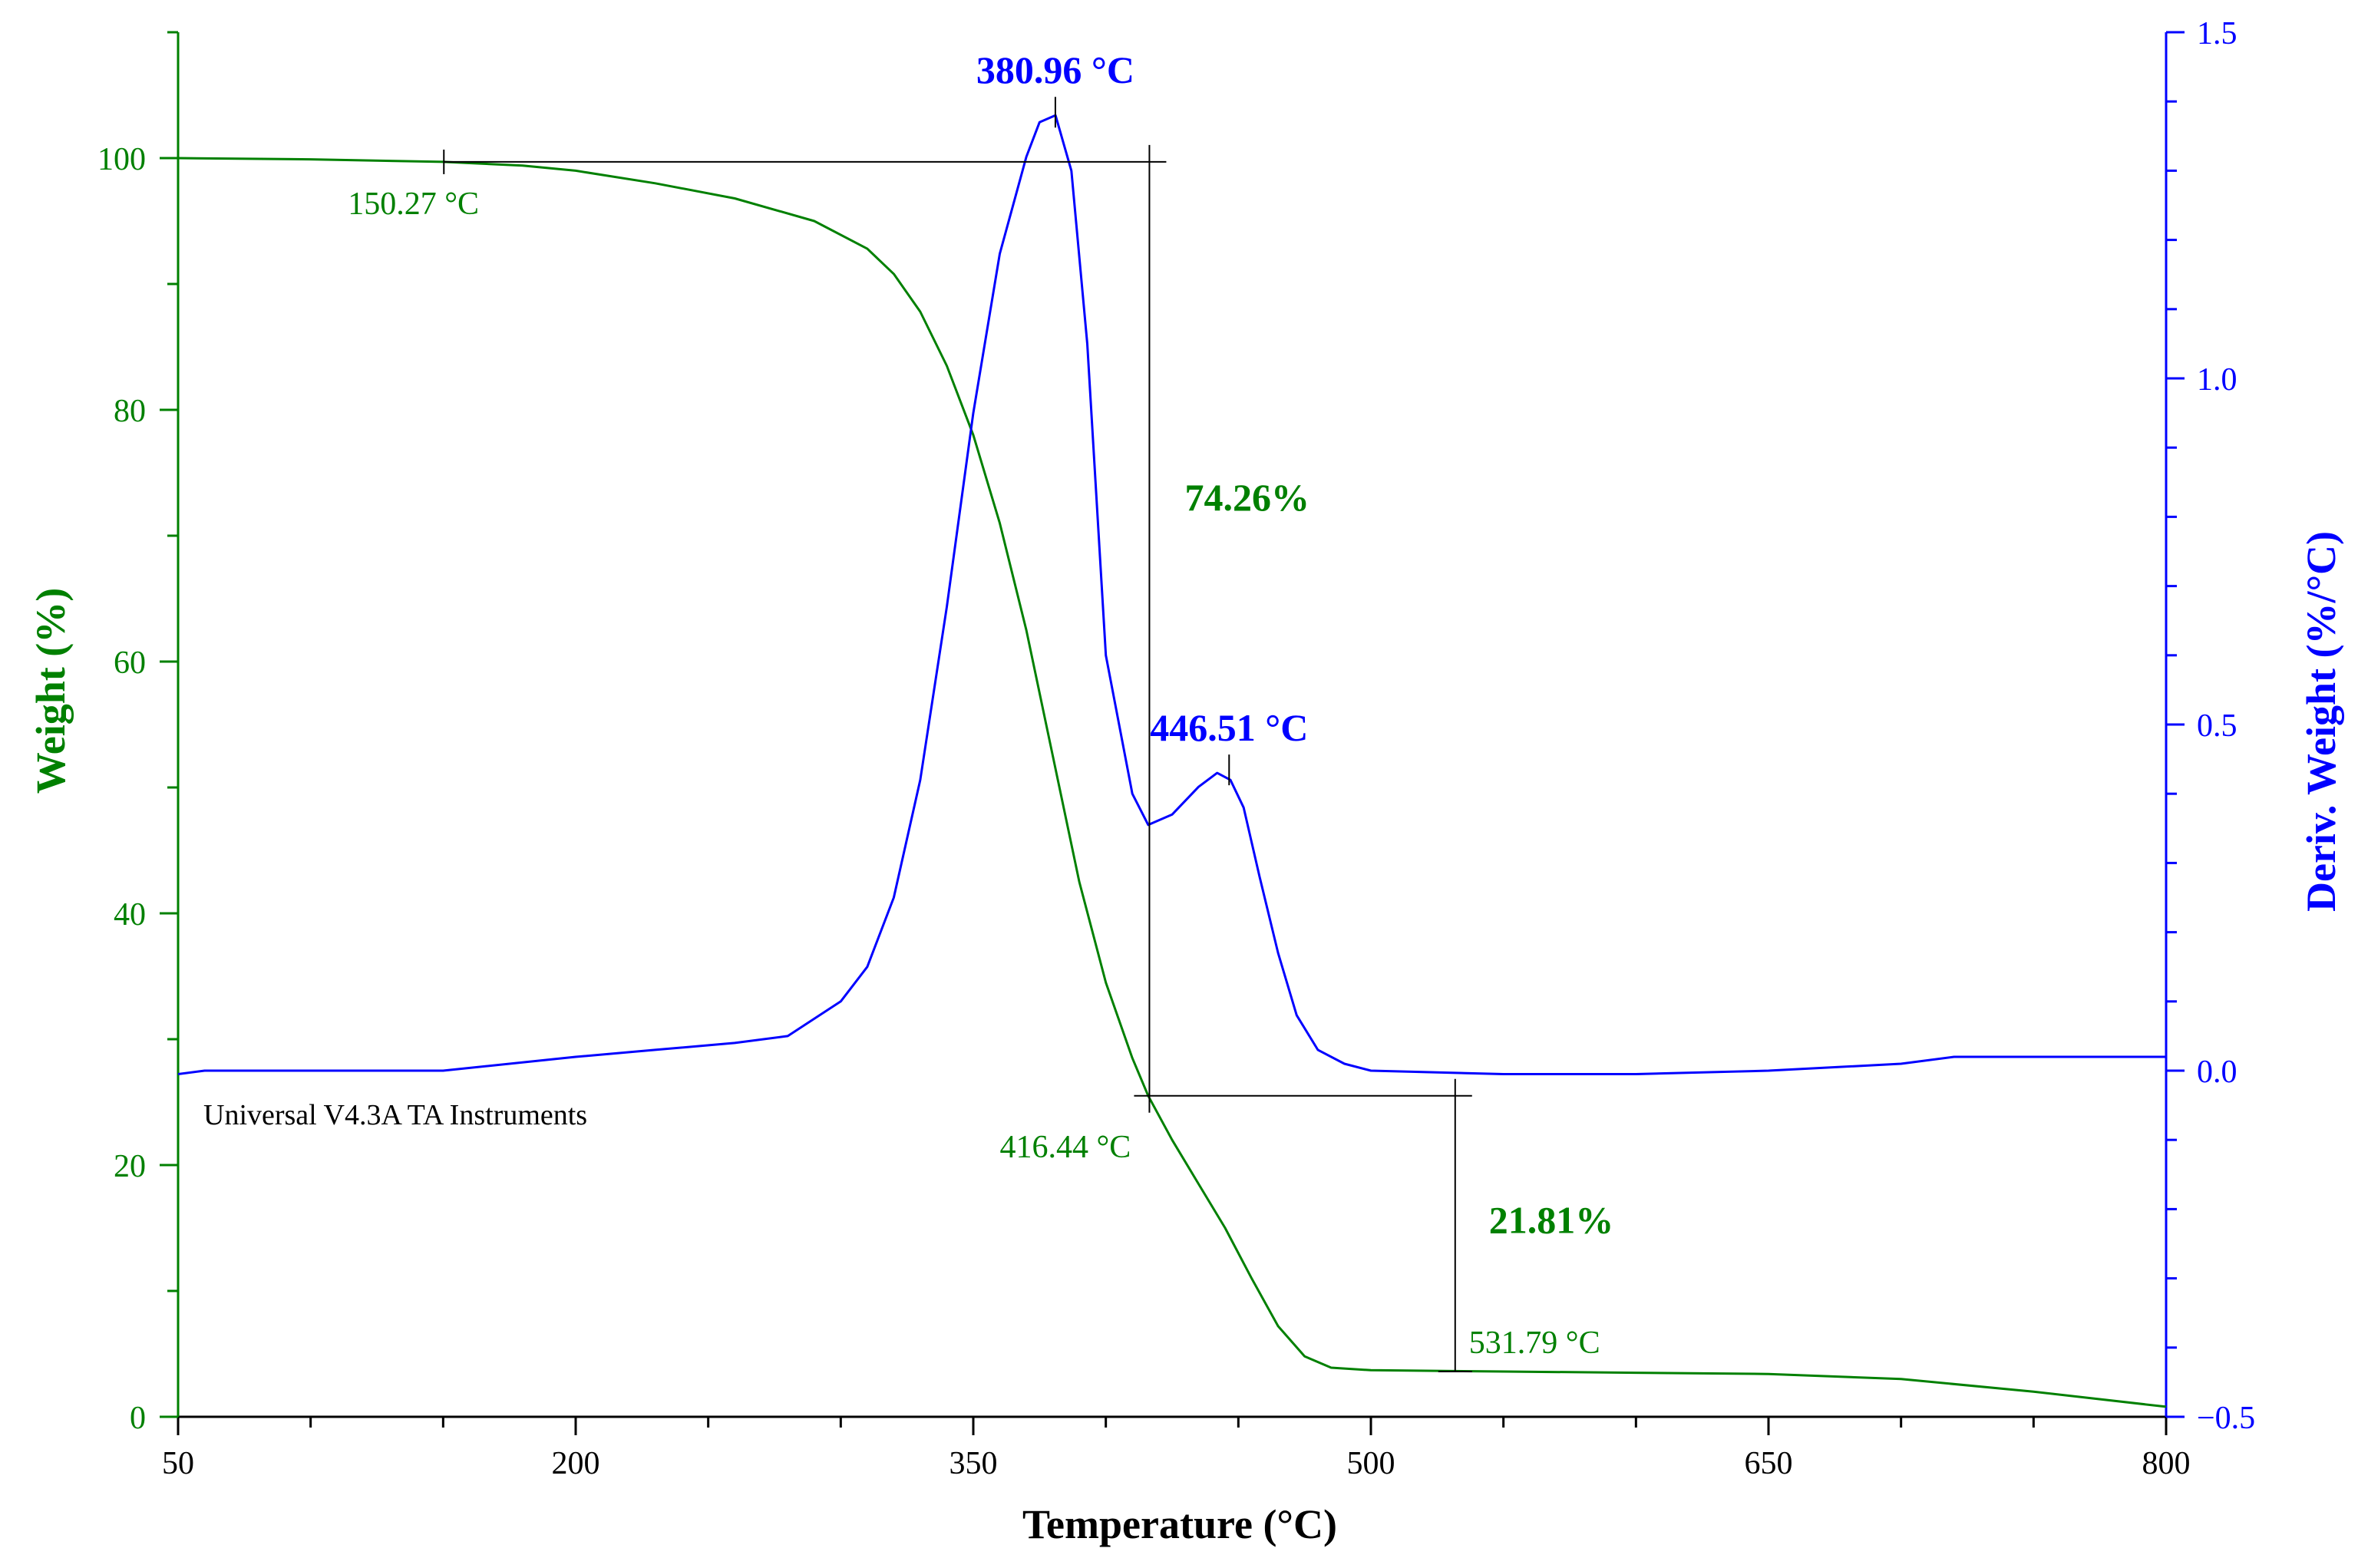 The image size is (2358, 1568). I want to click on temperature-label: 150.27 °C, so click(413, 204).